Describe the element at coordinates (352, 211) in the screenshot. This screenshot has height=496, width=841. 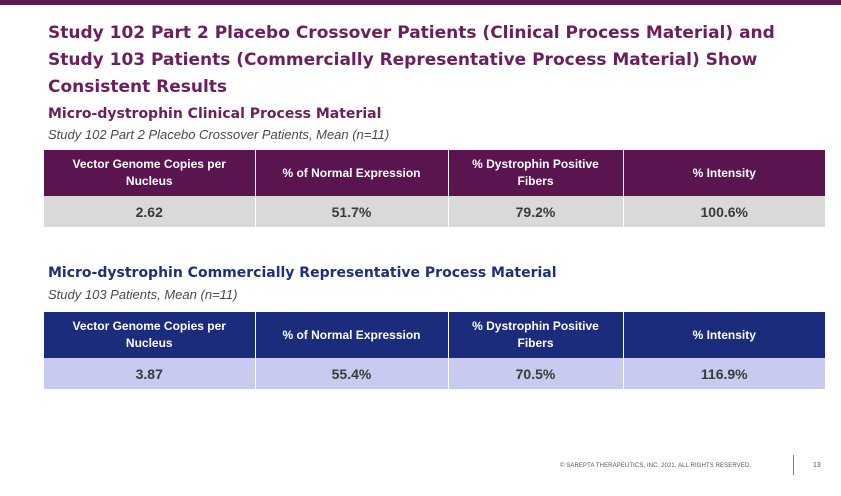
I see `normal-expression-value: 51.7%` at that location.